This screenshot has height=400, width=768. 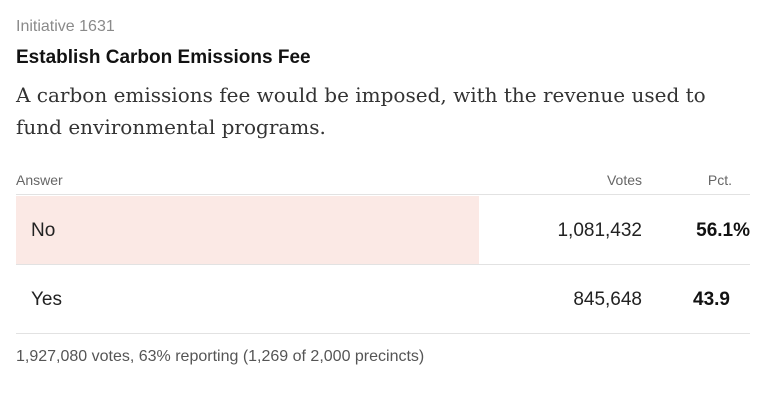 I want to click on page-title: Establish Carbon Emissions Fee, so click(x=163, y=57).